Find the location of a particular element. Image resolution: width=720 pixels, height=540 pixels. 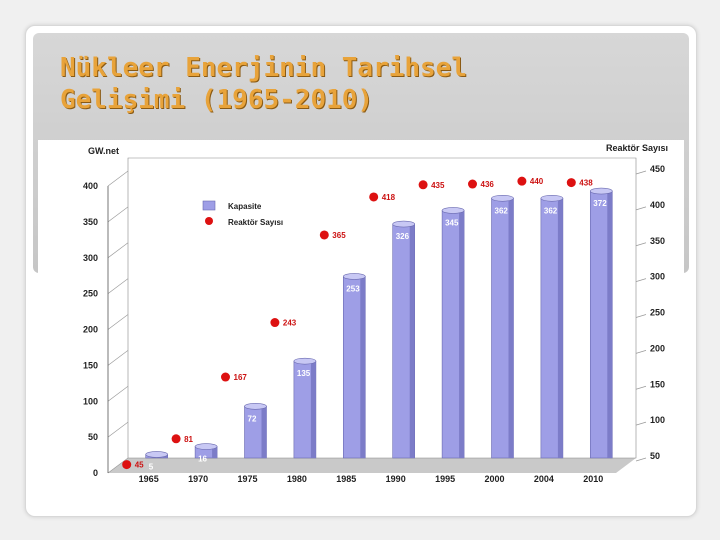

capacity-value-label: 72 is located at coordinates (252, 418).